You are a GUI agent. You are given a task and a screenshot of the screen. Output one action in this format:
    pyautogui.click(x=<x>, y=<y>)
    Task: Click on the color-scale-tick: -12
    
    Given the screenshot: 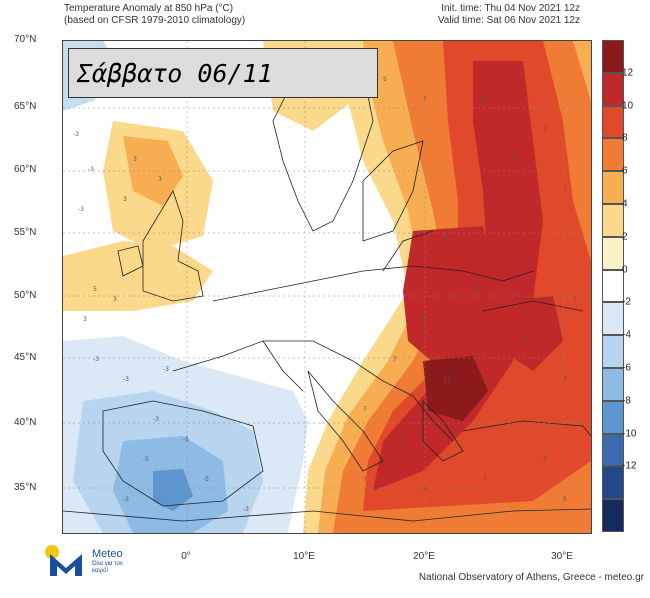 What is the action you would take?
    pyautogui.click(x=629, y=466)
    